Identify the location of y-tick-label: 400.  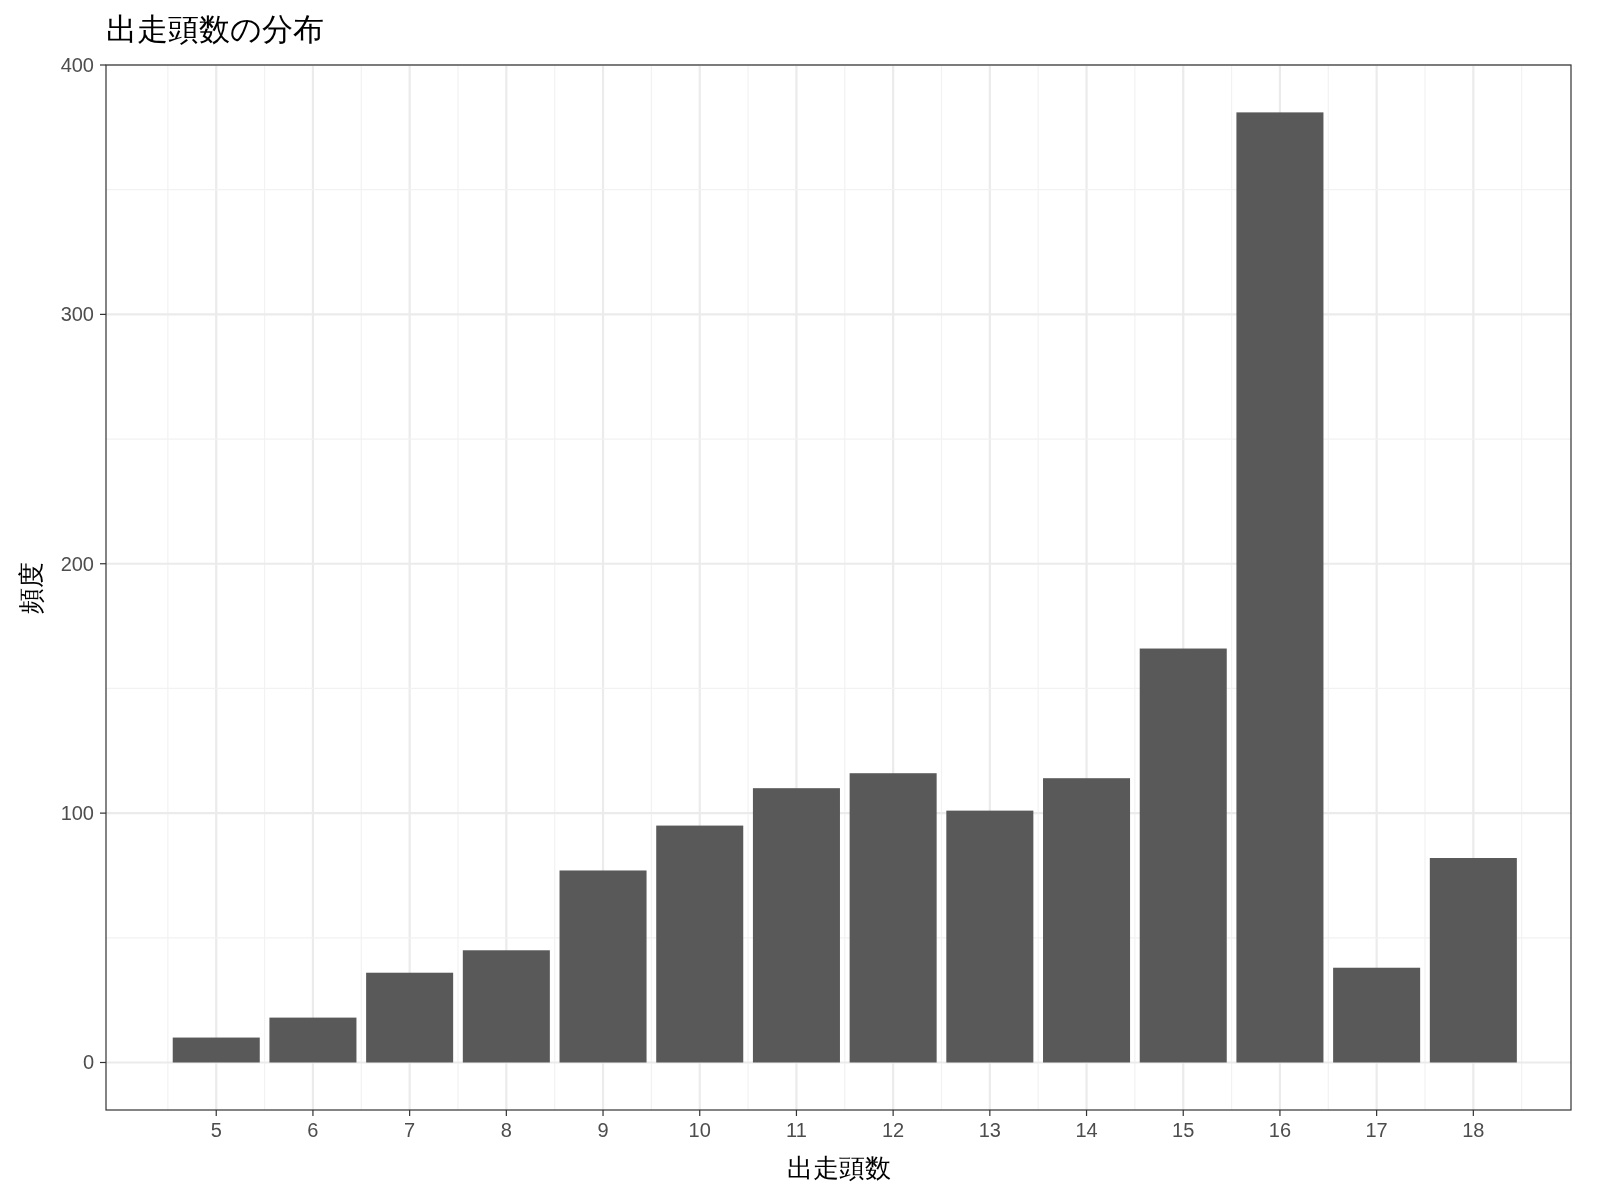
(77, 65).